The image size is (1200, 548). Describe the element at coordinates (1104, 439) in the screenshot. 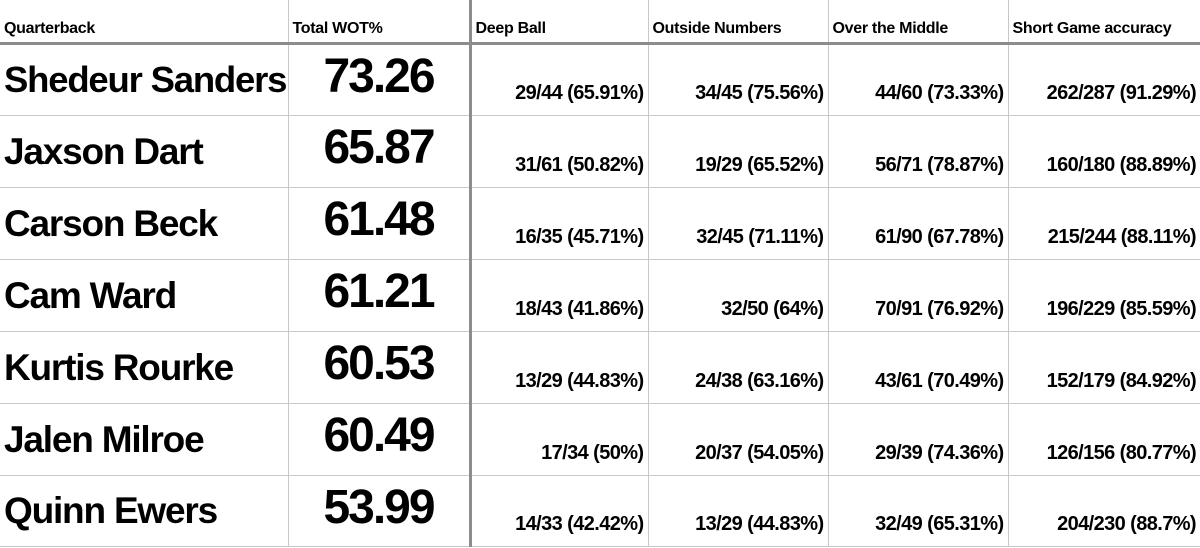

I see `cell-short-game: 126/156 (80.77%)` at that location.